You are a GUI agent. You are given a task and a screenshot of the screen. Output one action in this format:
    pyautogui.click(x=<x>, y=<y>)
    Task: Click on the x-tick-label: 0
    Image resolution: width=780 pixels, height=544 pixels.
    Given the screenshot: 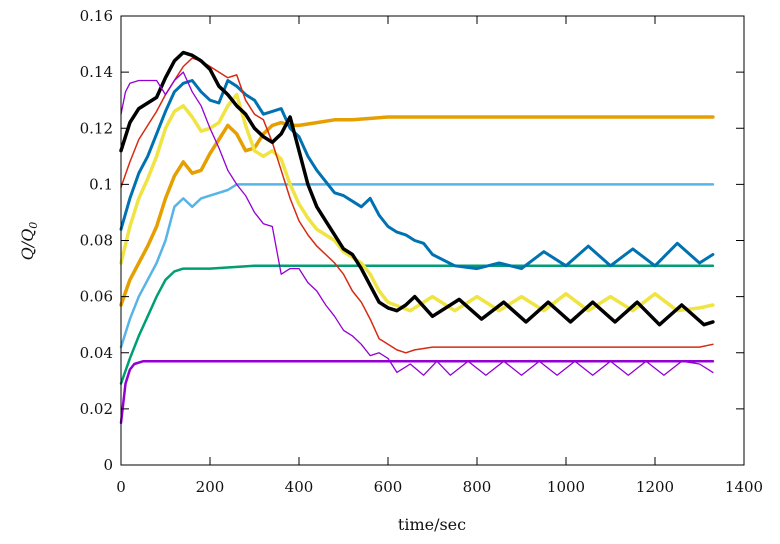 What is the action you would take?
    pyautogui.click(x=121, y=487)
    